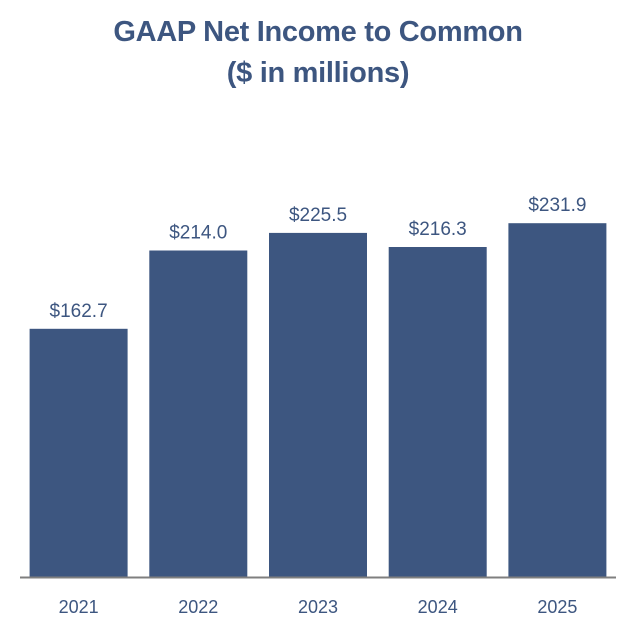 The width and height of the screenshot is (636, 636). What do you see at coordinates (78, 452) in the screenshot?
I see `bar-2021` at bounding box center [78, 452].